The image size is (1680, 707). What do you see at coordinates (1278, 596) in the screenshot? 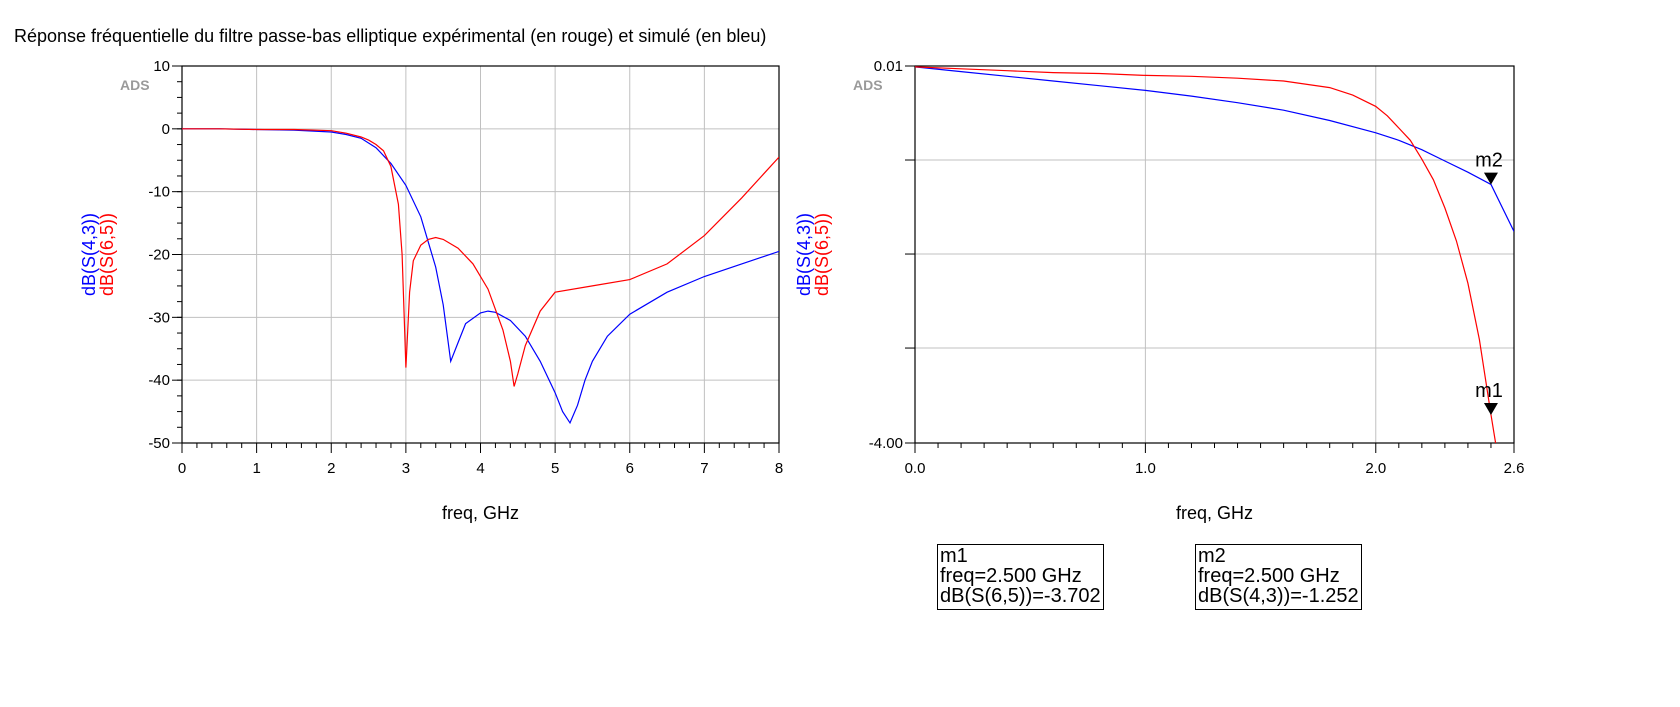
I see `marker-readout-value: dB(S(4,3))=-1.252` at bounding box center [1278, 596].